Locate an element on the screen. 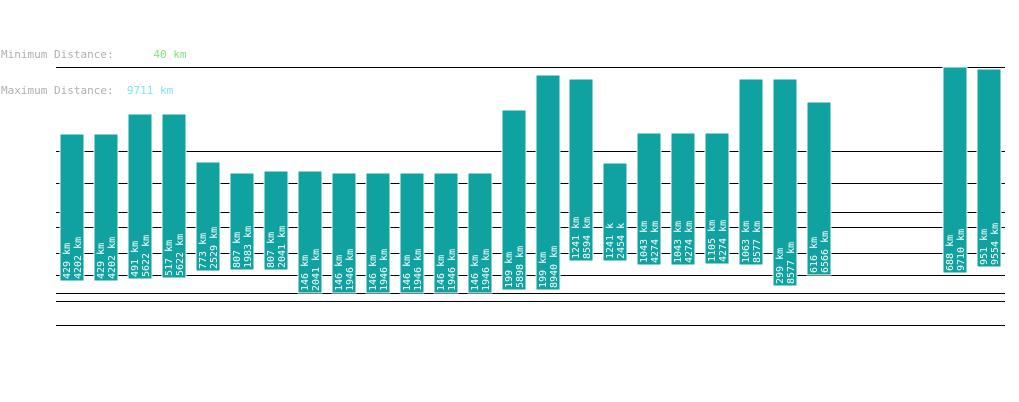  bar-group: 146 km 2041 km is located at coordinates (310, 232).